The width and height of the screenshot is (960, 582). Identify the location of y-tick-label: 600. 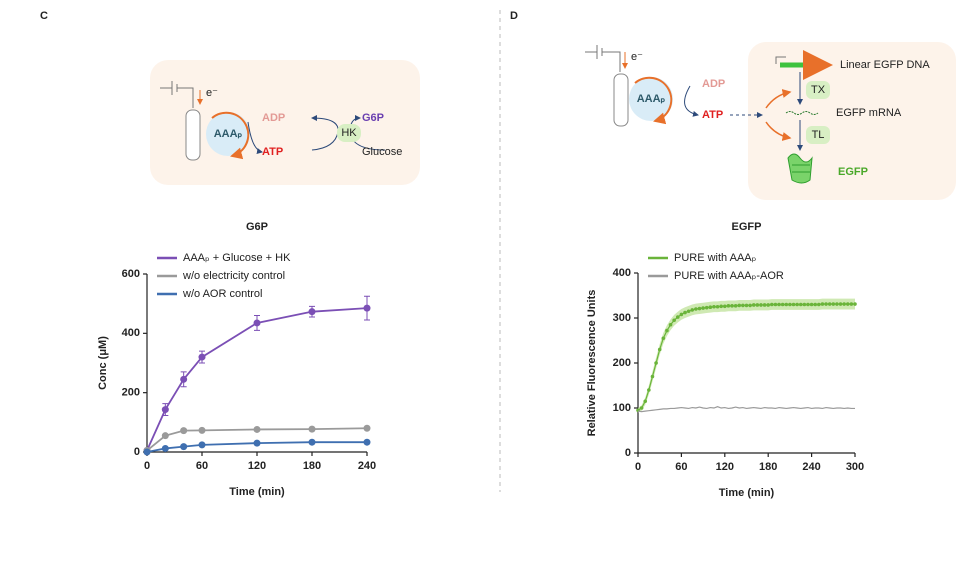
(131, 274).